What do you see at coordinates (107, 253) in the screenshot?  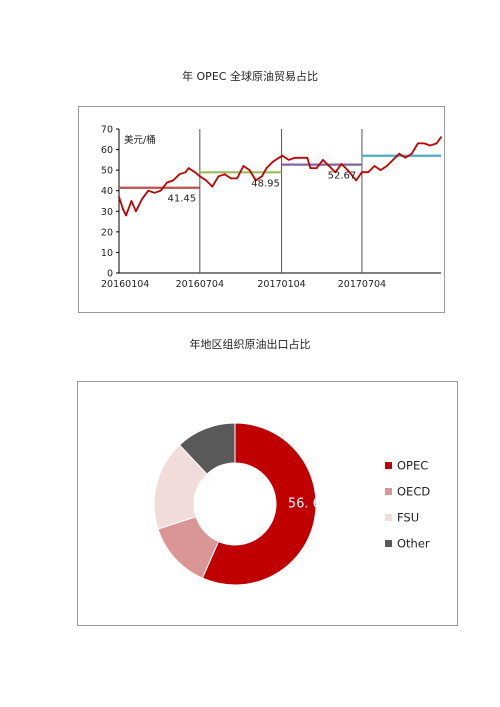 I see `y-tick-label: 10` at bounding box center [107, 253].